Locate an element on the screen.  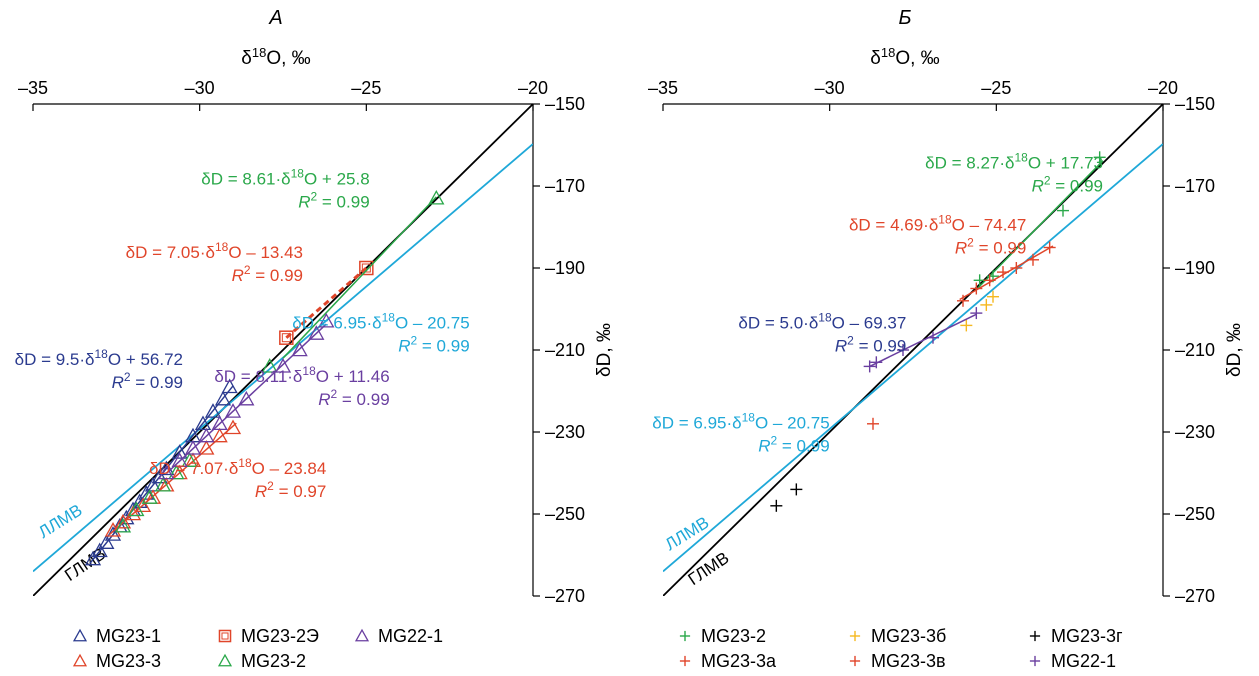
equation-text: δD = 5.0·δ18O – 69.37 is located at coordinates (822, 322).